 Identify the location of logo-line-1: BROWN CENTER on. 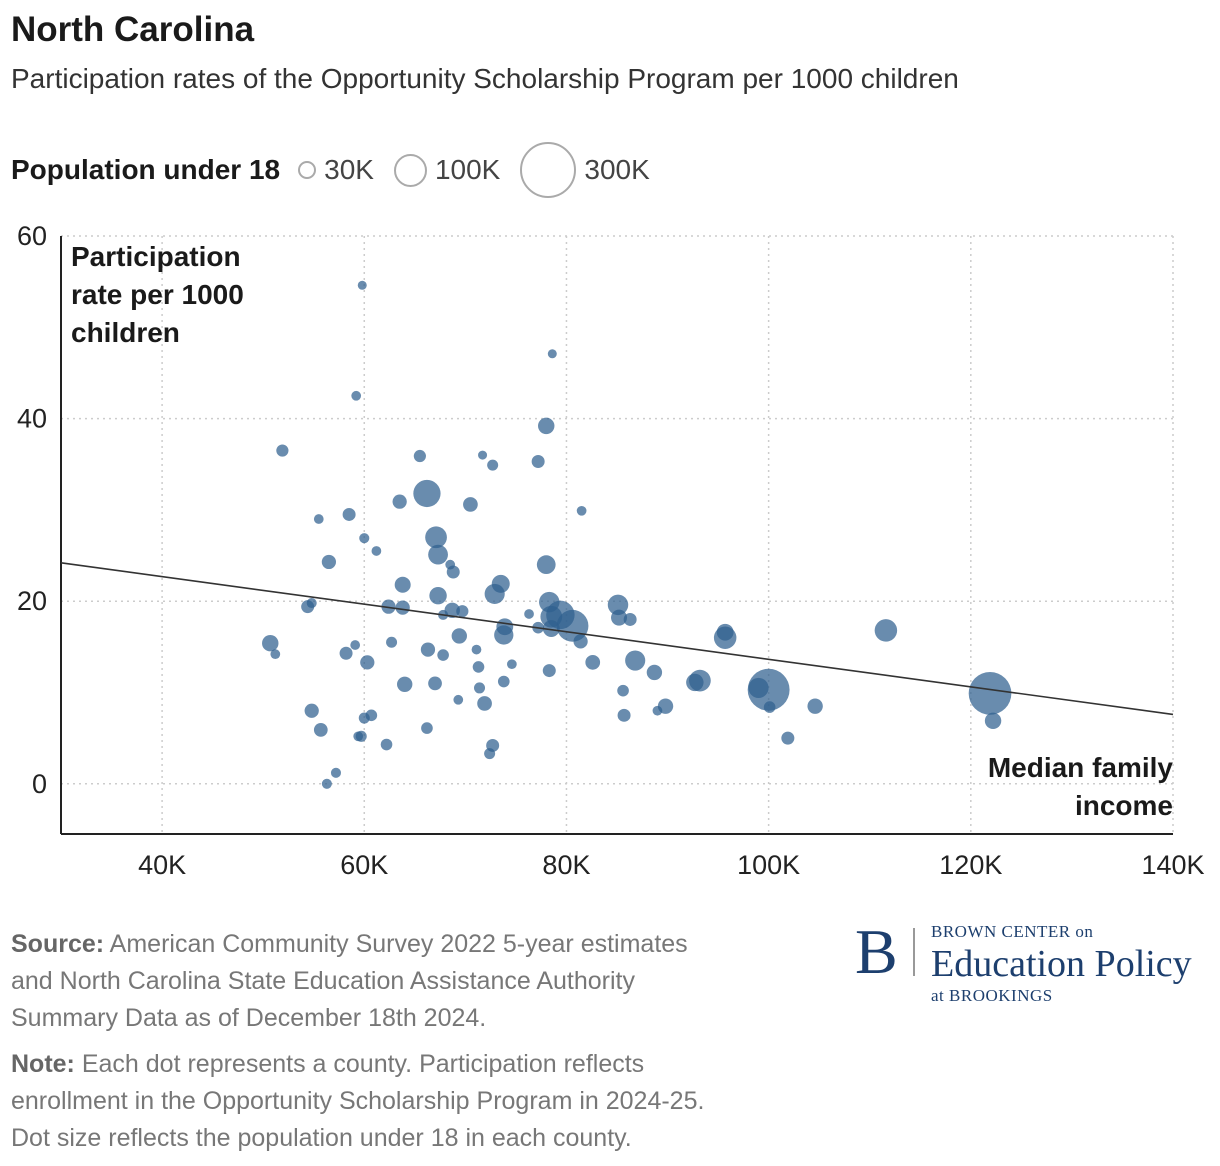
(1012, 931).